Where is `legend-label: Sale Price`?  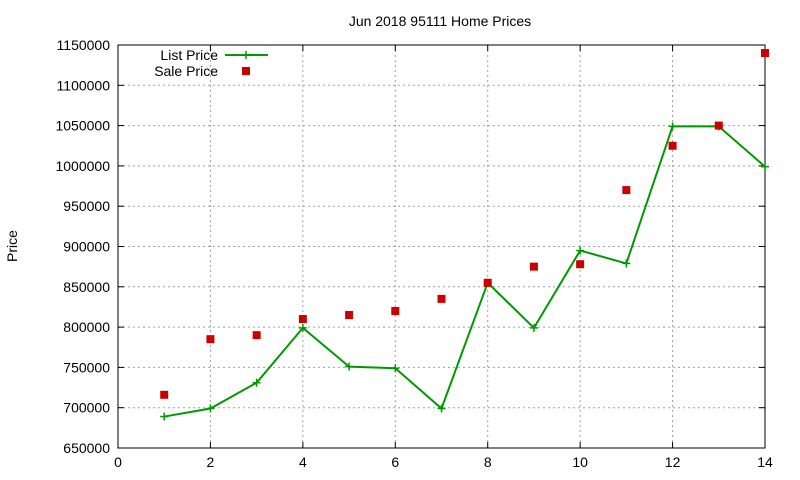
legend-label: Sale Price is located at coordinates (186, 71).